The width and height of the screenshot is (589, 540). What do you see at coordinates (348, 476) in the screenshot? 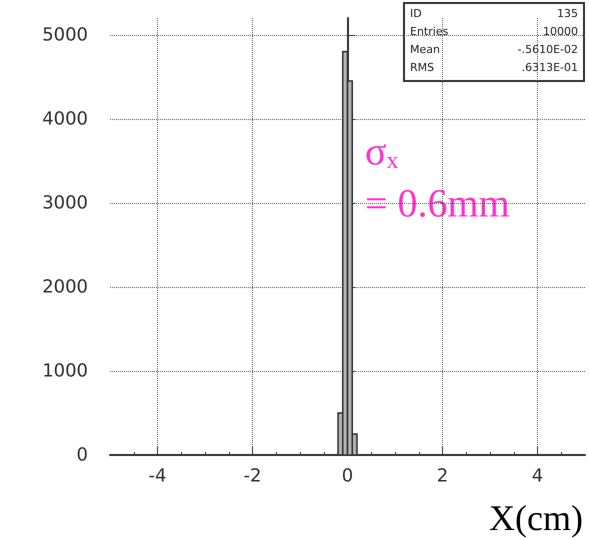
I see `x-tick-label: 0` at bounding box center [348, 476].